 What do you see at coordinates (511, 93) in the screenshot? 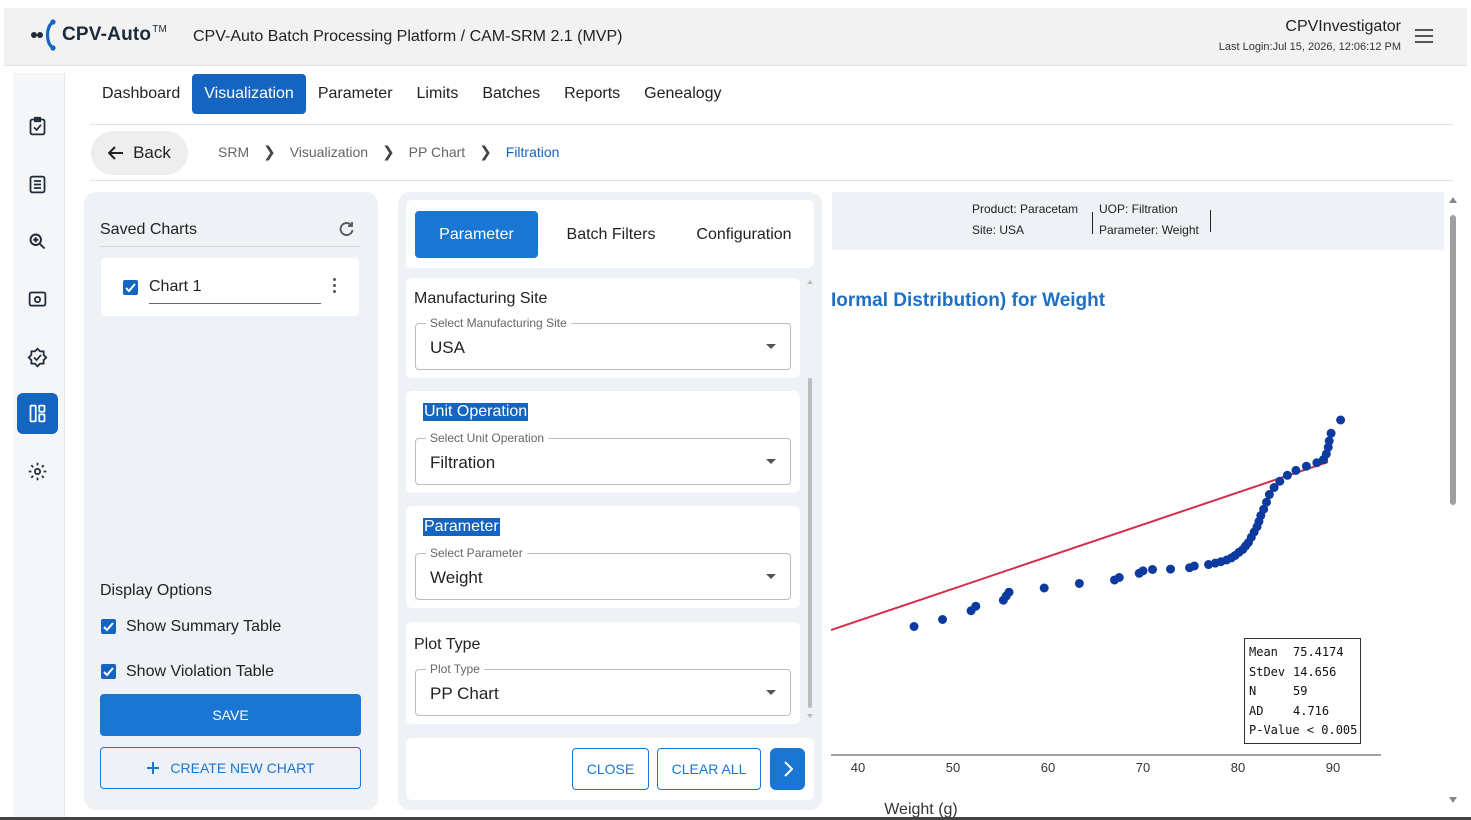
I see `nav-batches: Batches` at bounding box center [511, 93].